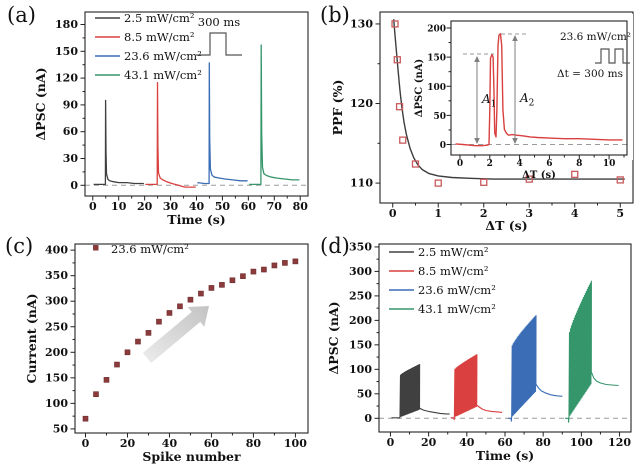 This screenshot has height=472, width=637. I want to click on svg-text: 400, so click(56, 250).